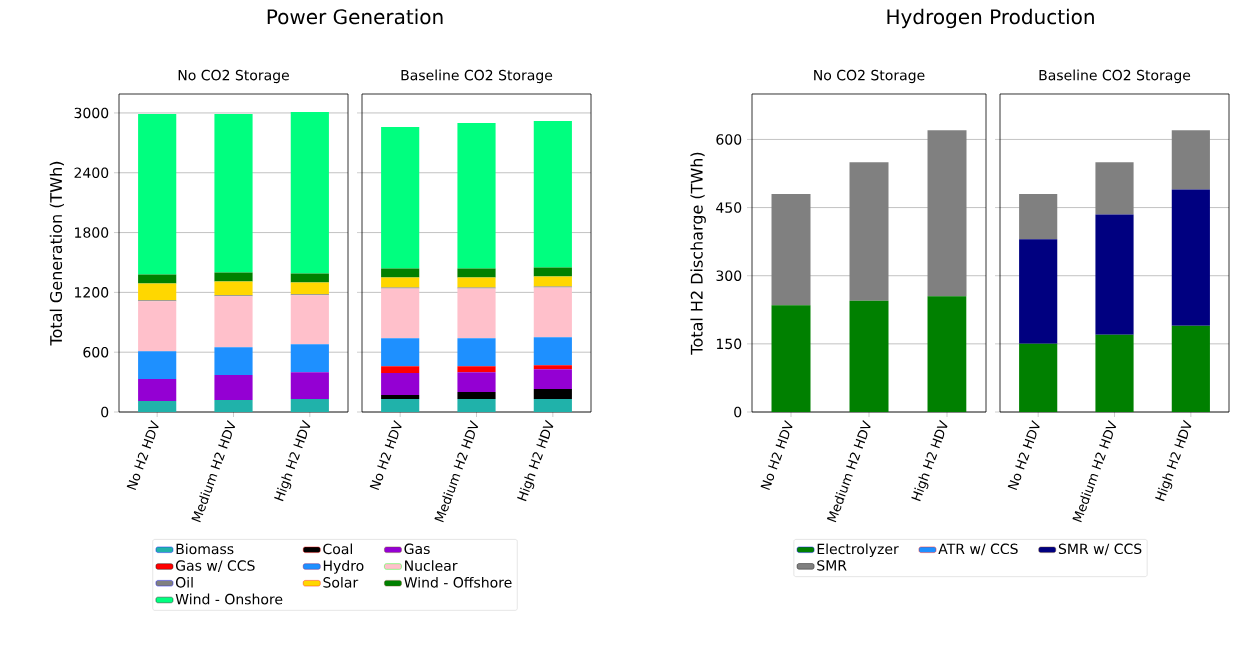 The height and width of the screenshot is (649, 1238). Describe the element at coordinates (698, 253) in the screenshot. I see `y-axis-title: Total H2 Discharge (TWh)` at that location.